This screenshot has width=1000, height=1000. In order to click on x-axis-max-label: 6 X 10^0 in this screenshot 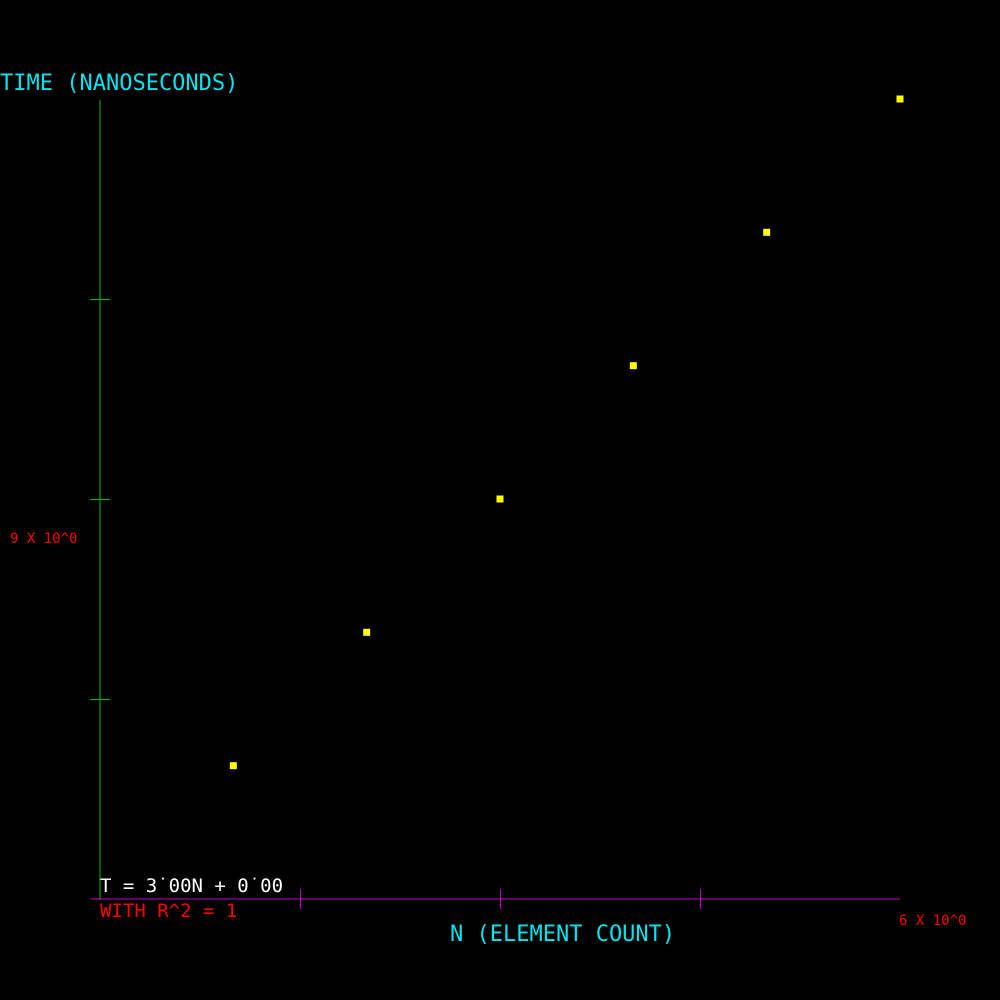, I will do `click(933, 921)`.